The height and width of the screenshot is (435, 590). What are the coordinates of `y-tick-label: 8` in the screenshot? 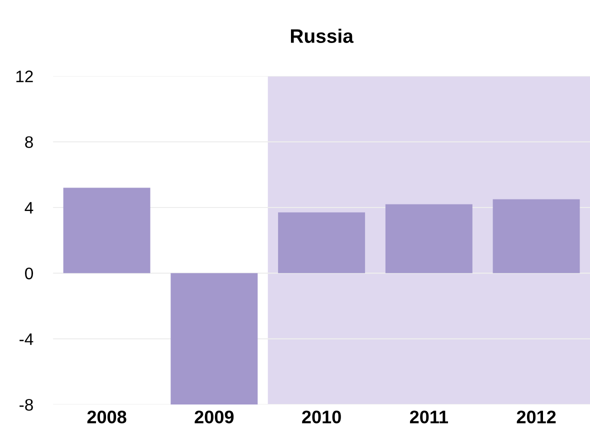 It's located at (29, 142).